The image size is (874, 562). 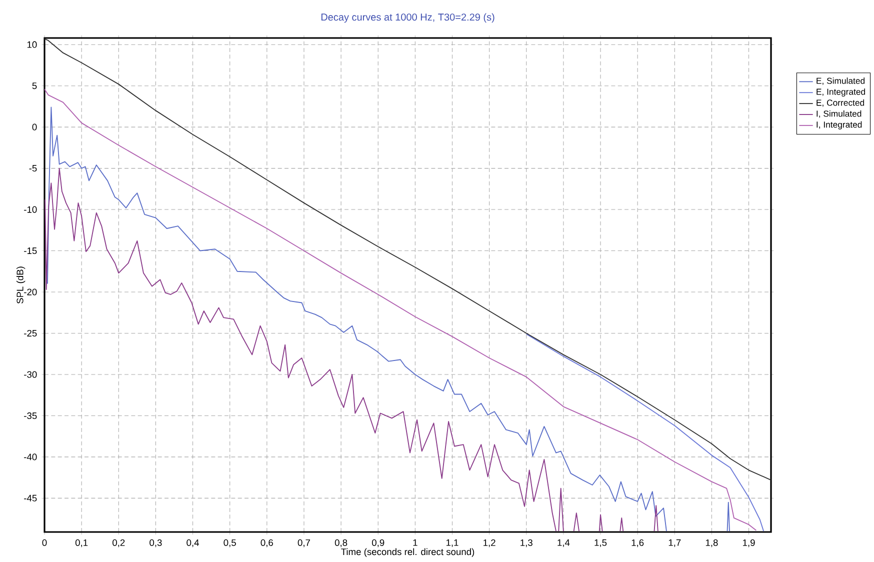 I want to click on y-tick-label: -40, so click(x=30, y=457).